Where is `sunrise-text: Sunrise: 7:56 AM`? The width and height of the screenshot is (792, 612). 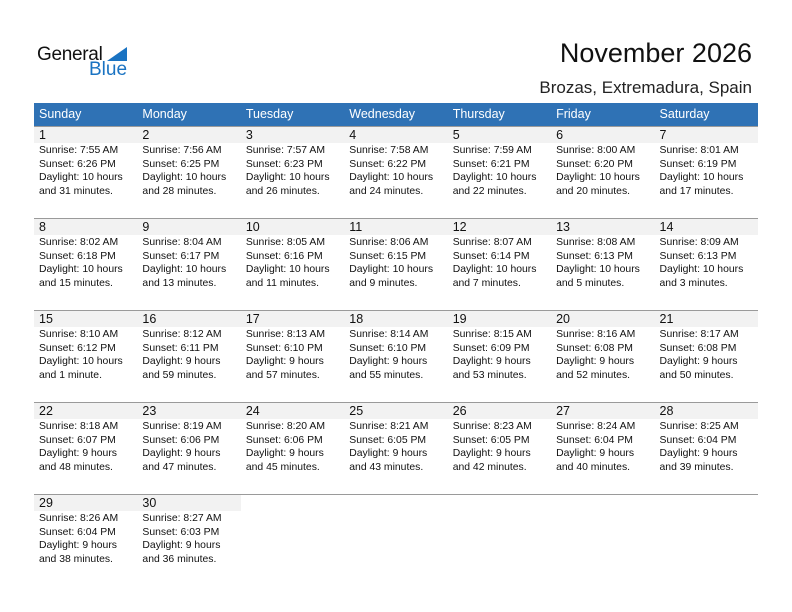
sunrise-text: Sunrise: 7:56 AM is located at coordinates (182, 150).